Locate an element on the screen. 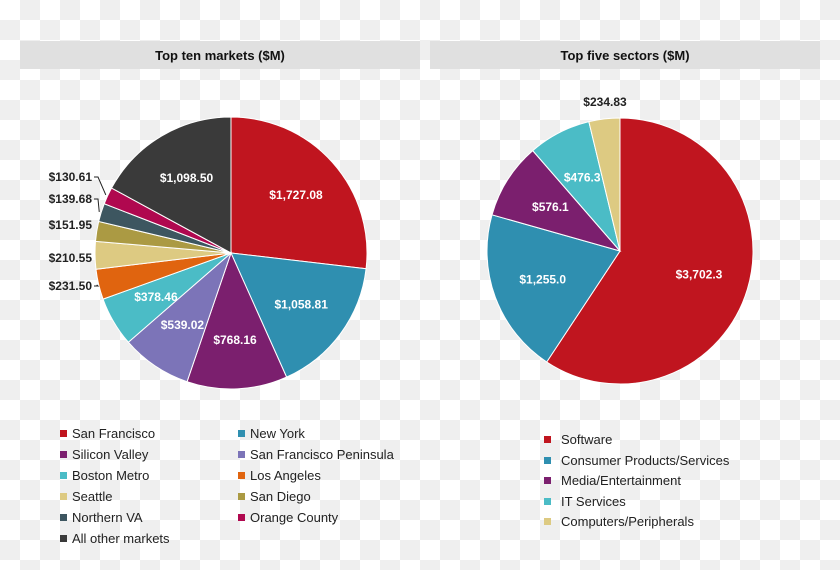  legend-item: New York is located at coordinates (271, 433).